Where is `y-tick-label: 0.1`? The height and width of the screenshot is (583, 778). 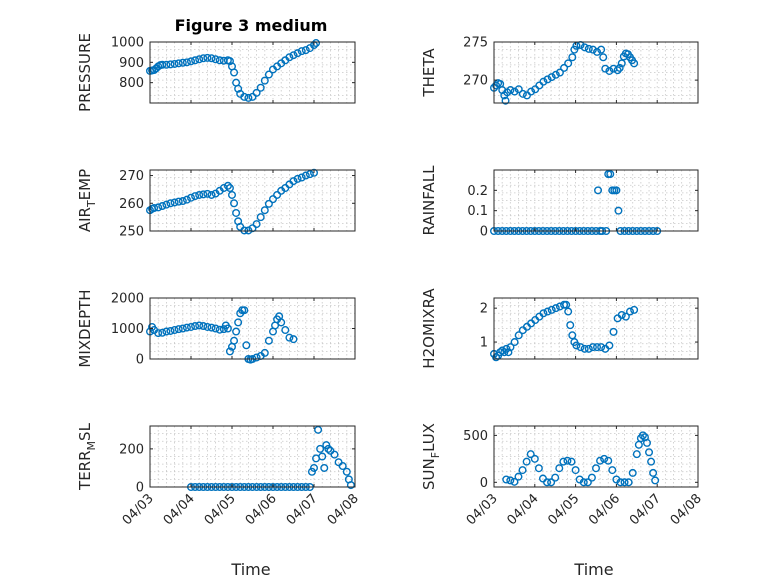
y-tick-label: 0.1 is located at coordinates (477, 211).